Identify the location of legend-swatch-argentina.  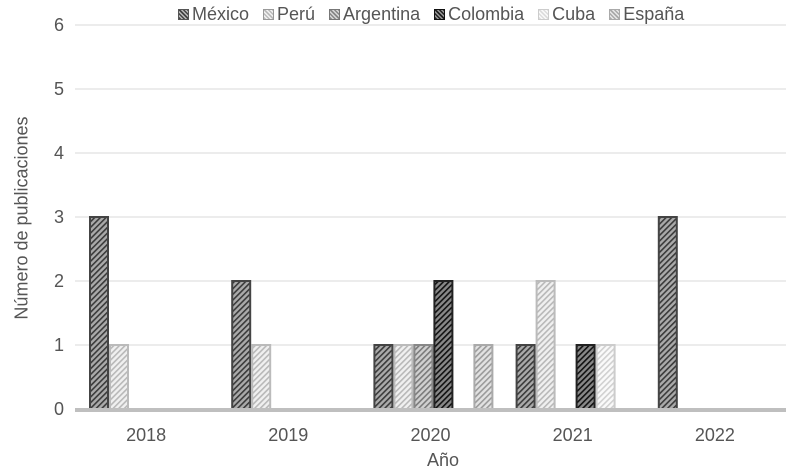
(335, 14).